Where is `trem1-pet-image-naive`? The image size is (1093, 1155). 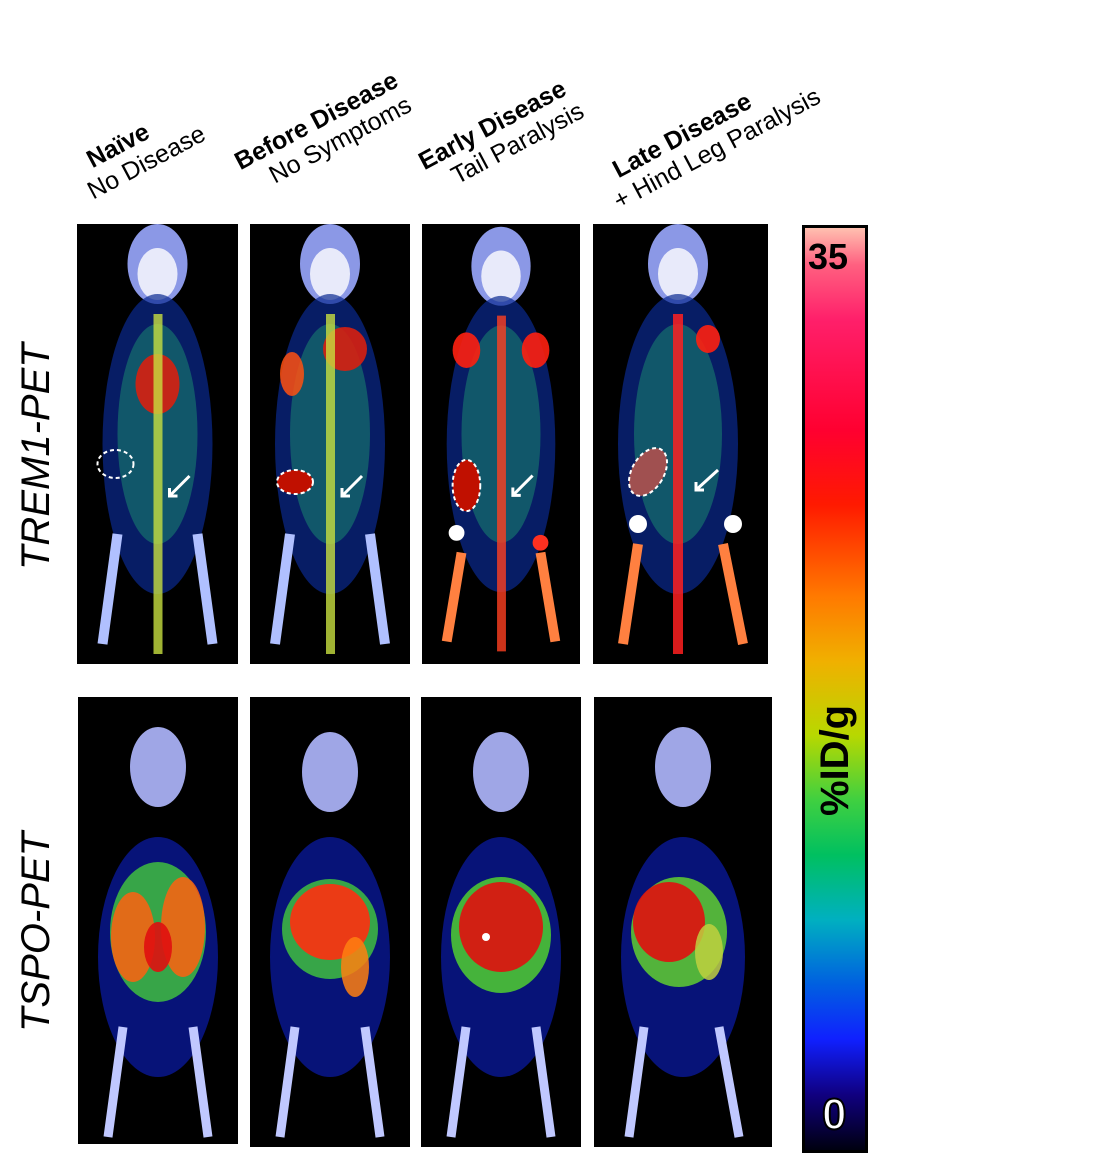 trem1-pet-image-naive is located at coordinates (157, 444).